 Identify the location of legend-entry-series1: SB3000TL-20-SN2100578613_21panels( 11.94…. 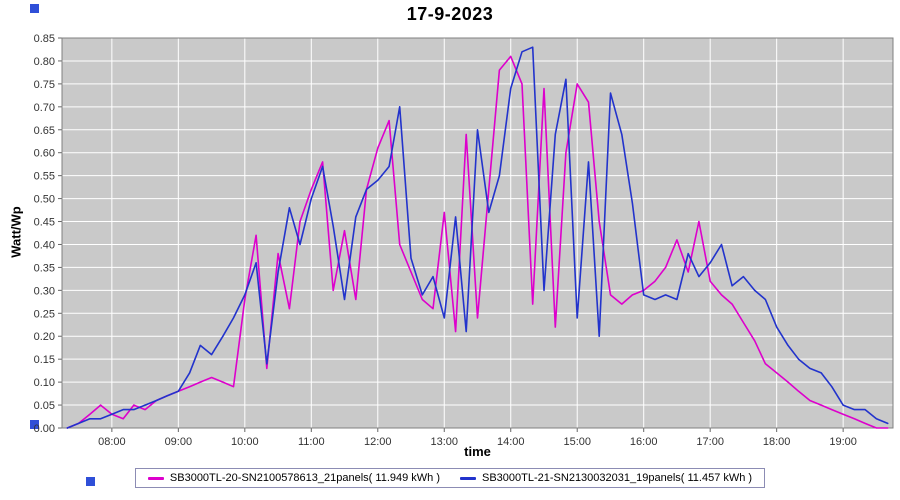
(293, 478).